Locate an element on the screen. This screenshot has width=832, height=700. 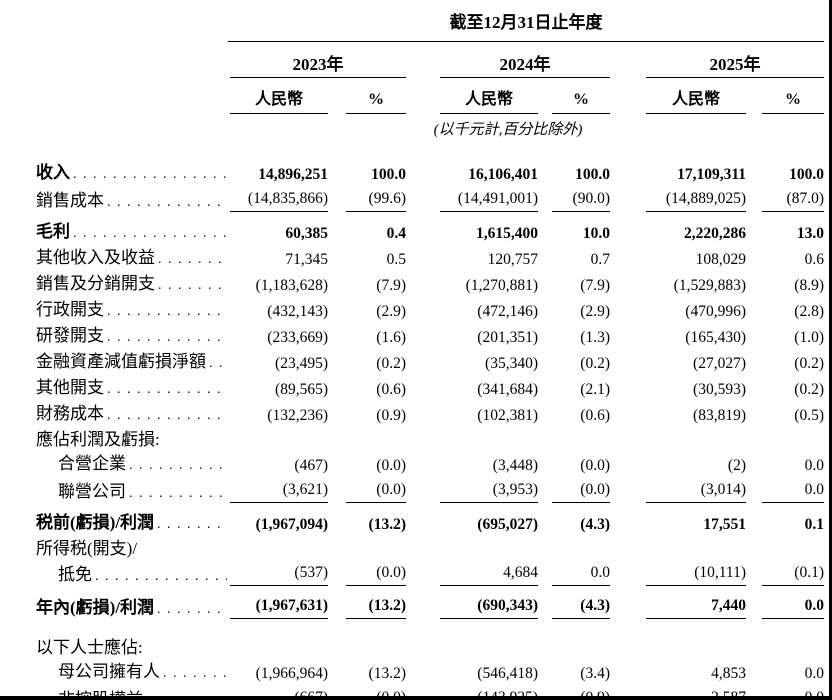
value-cell-2023-rmb is located at coordinates (278, 439).